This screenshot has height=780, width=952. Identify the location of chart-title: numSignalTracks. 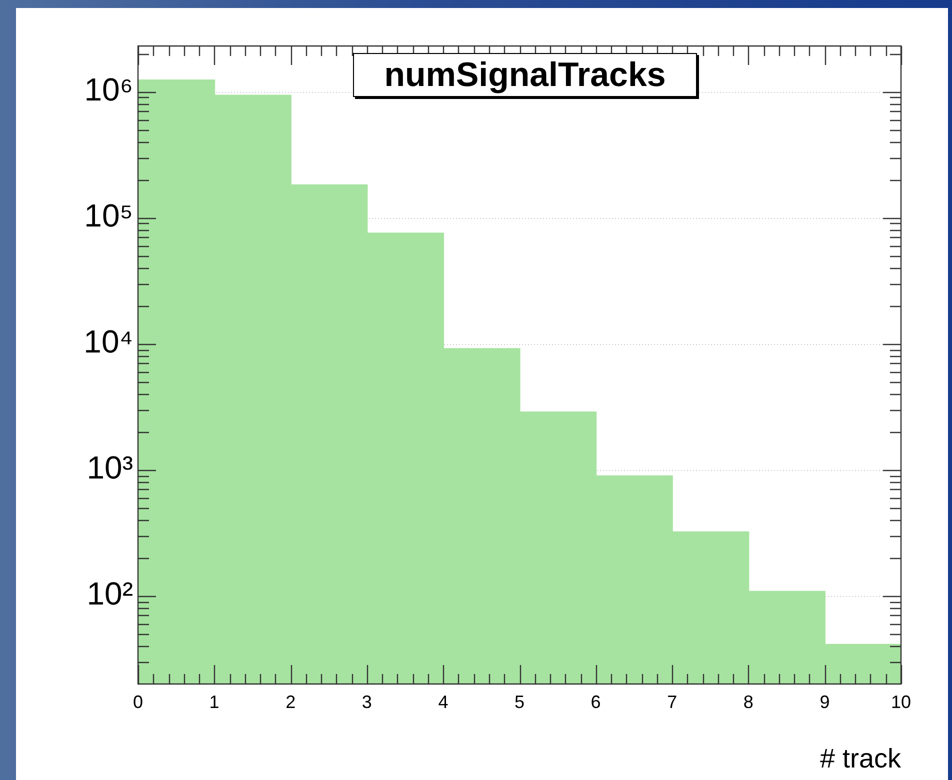
(525, 75).